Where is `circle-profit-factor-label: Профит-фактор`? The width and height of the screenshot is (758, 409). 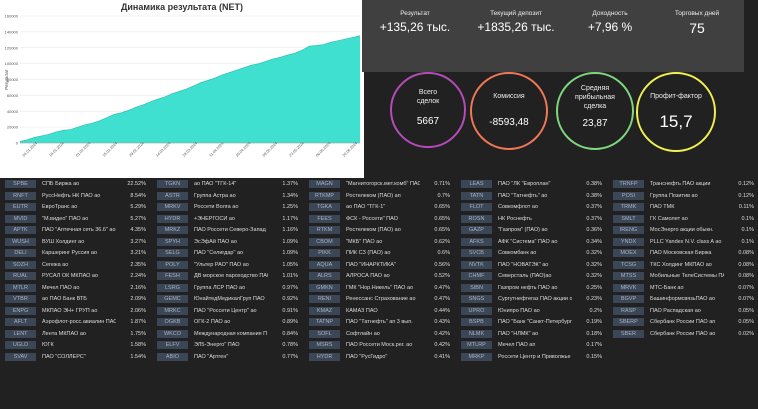 circle-profit-factor-label: Профит-фактор is located at coordinates (676, 96).